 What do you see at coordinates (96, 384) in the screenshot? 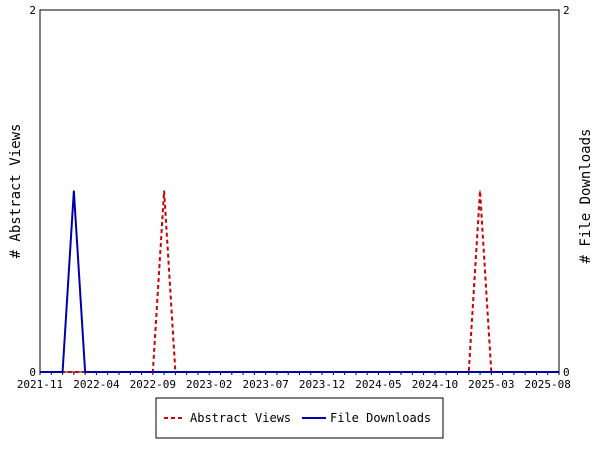
I see `x-tick-label: 2022-04` at bounding box center [96, 384].